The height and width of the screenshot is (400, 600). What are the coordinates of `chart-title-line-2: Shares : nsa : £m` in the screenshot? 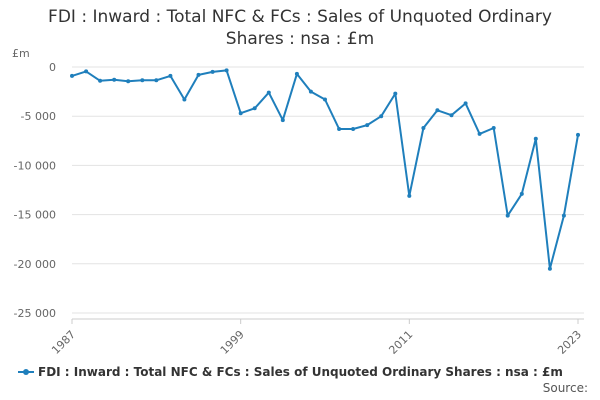 It's located at (300, 39).